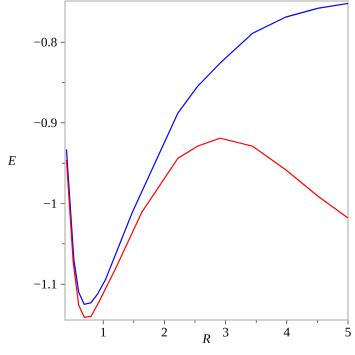  What do you see at coordinates (206, 338) in the screenshot?
I see `x-axis-title: R` at bounding box center [206, 338].